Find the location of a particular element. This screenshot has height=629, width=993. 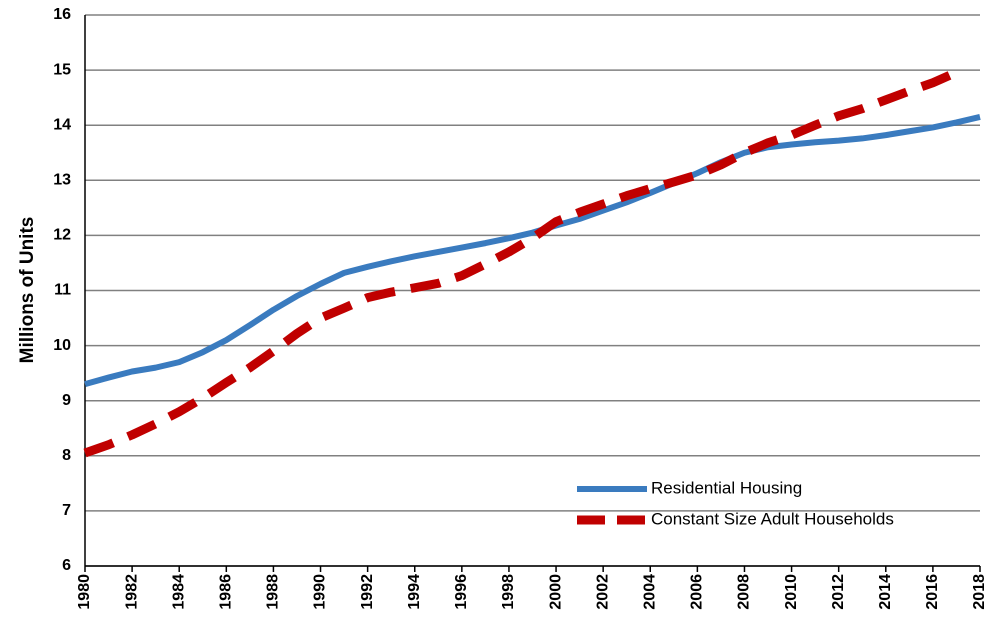

y-axis-label: Millions of Units is located at coordinates (27, 290).